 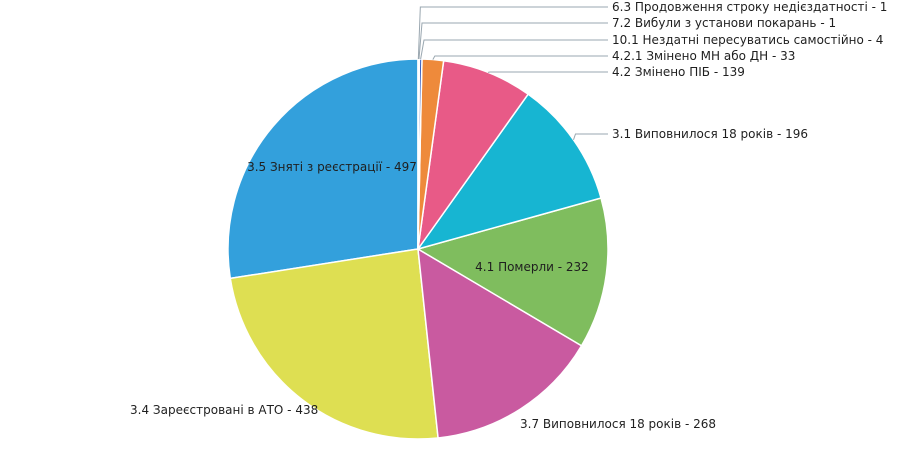 What do you see at coordinates (710, 134) in the screenshot?
I see `pie-label-5: 3.1 Виповнилося 18 років - 196` at bounding box center [710, 134].